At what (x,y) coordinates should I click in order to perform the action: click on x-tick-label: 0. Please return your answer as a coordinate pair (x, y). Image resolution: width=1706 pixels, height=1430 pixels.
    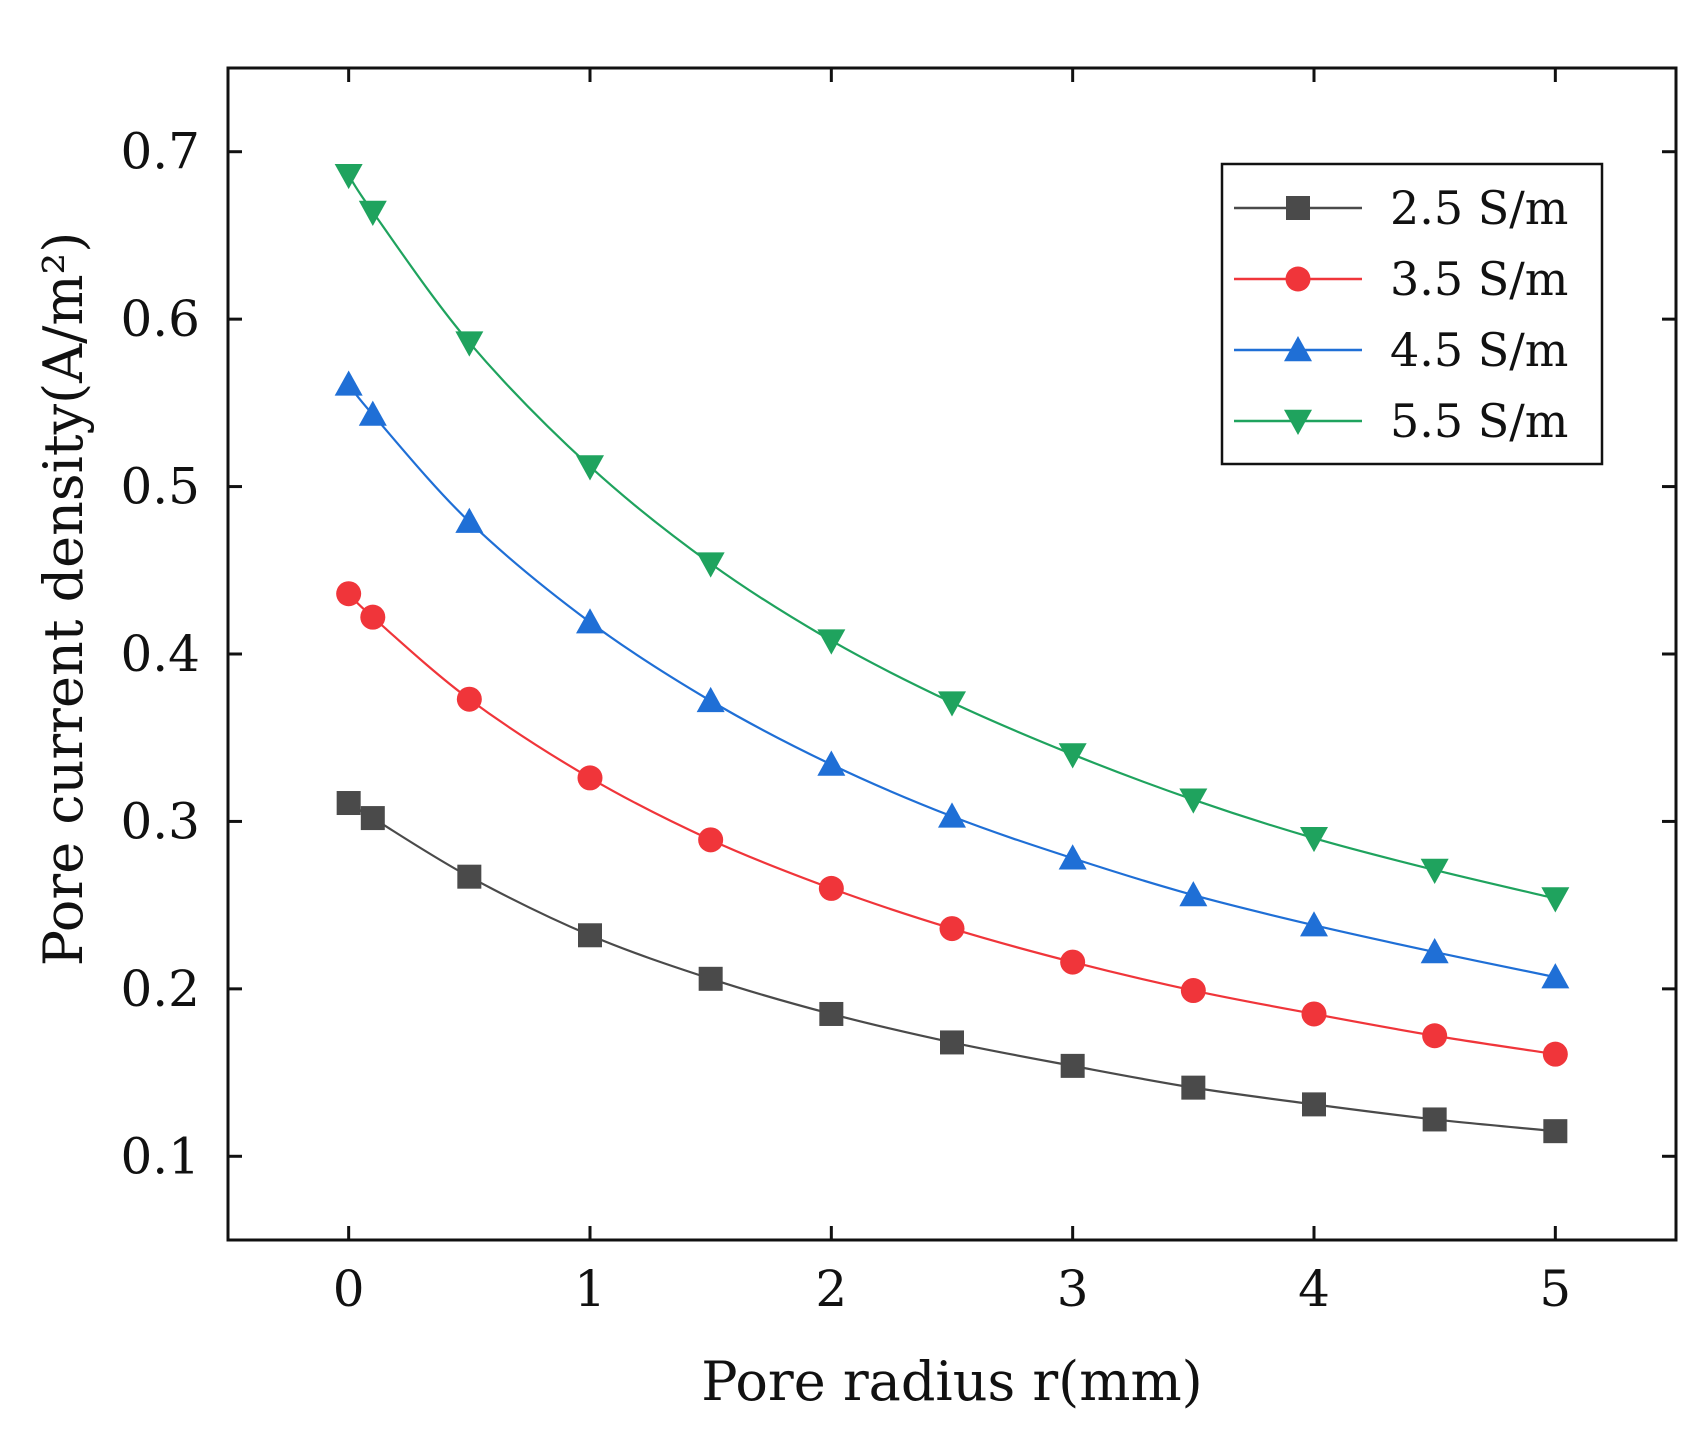
    Looking at the image, I should click on (349, 1289).